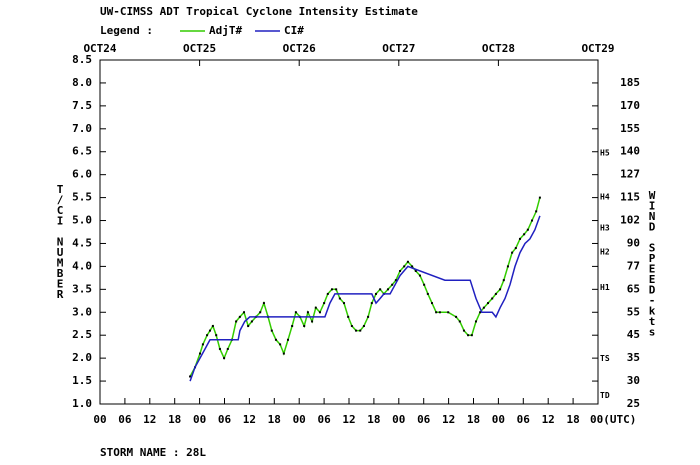 The width and height of the screenshot is (700, 465). What do you see at coordinates (633, 403) in the screenshot?
I see `y2-tick-label: 25` at bounding box center [633, 403].